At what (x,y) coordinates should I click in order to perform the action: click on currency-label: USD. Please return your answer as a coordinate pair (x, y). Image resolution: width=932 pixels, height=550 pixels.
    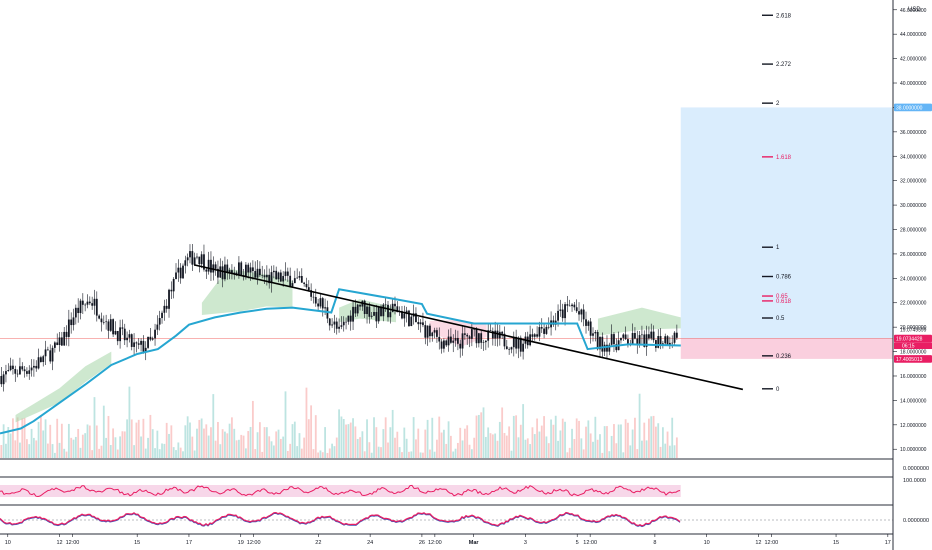
    Looking at the image, I should click on (914, 10).